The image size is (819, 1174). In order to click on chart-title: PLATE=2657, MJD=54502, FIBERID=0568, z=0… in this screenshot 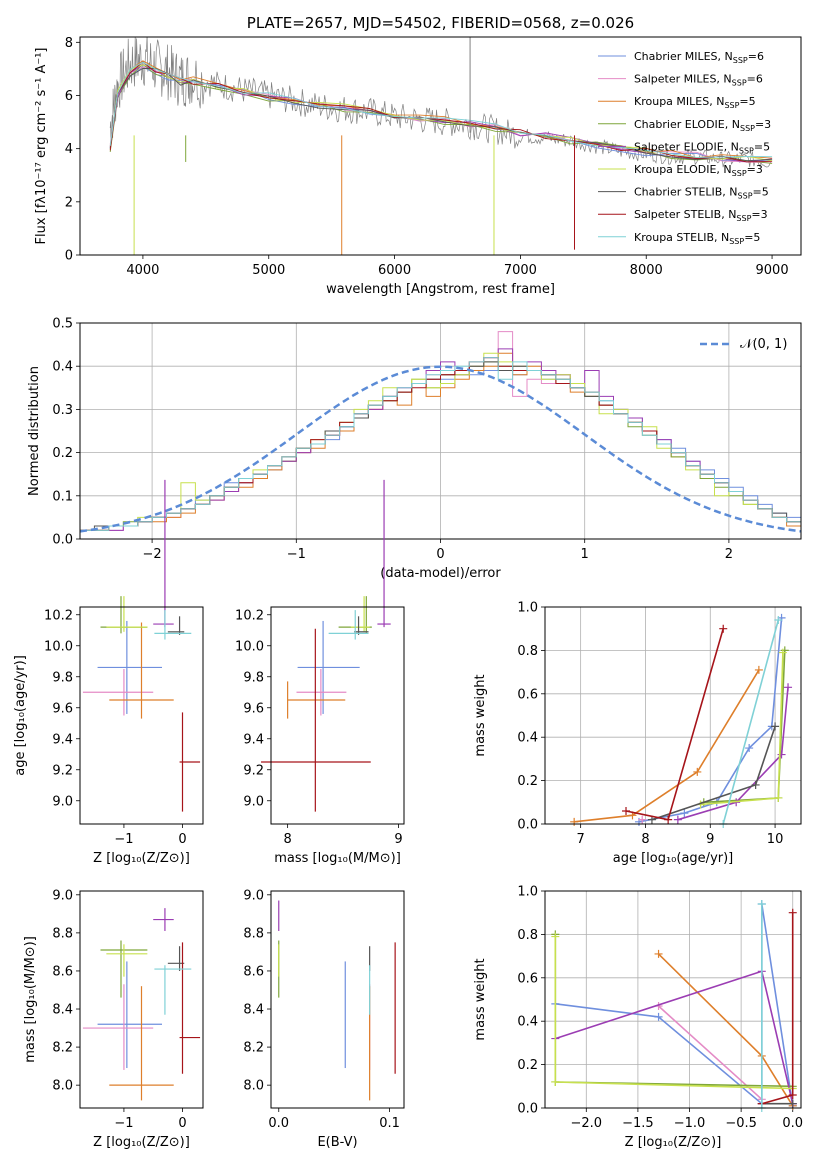, I will do `click(440, 23)`.